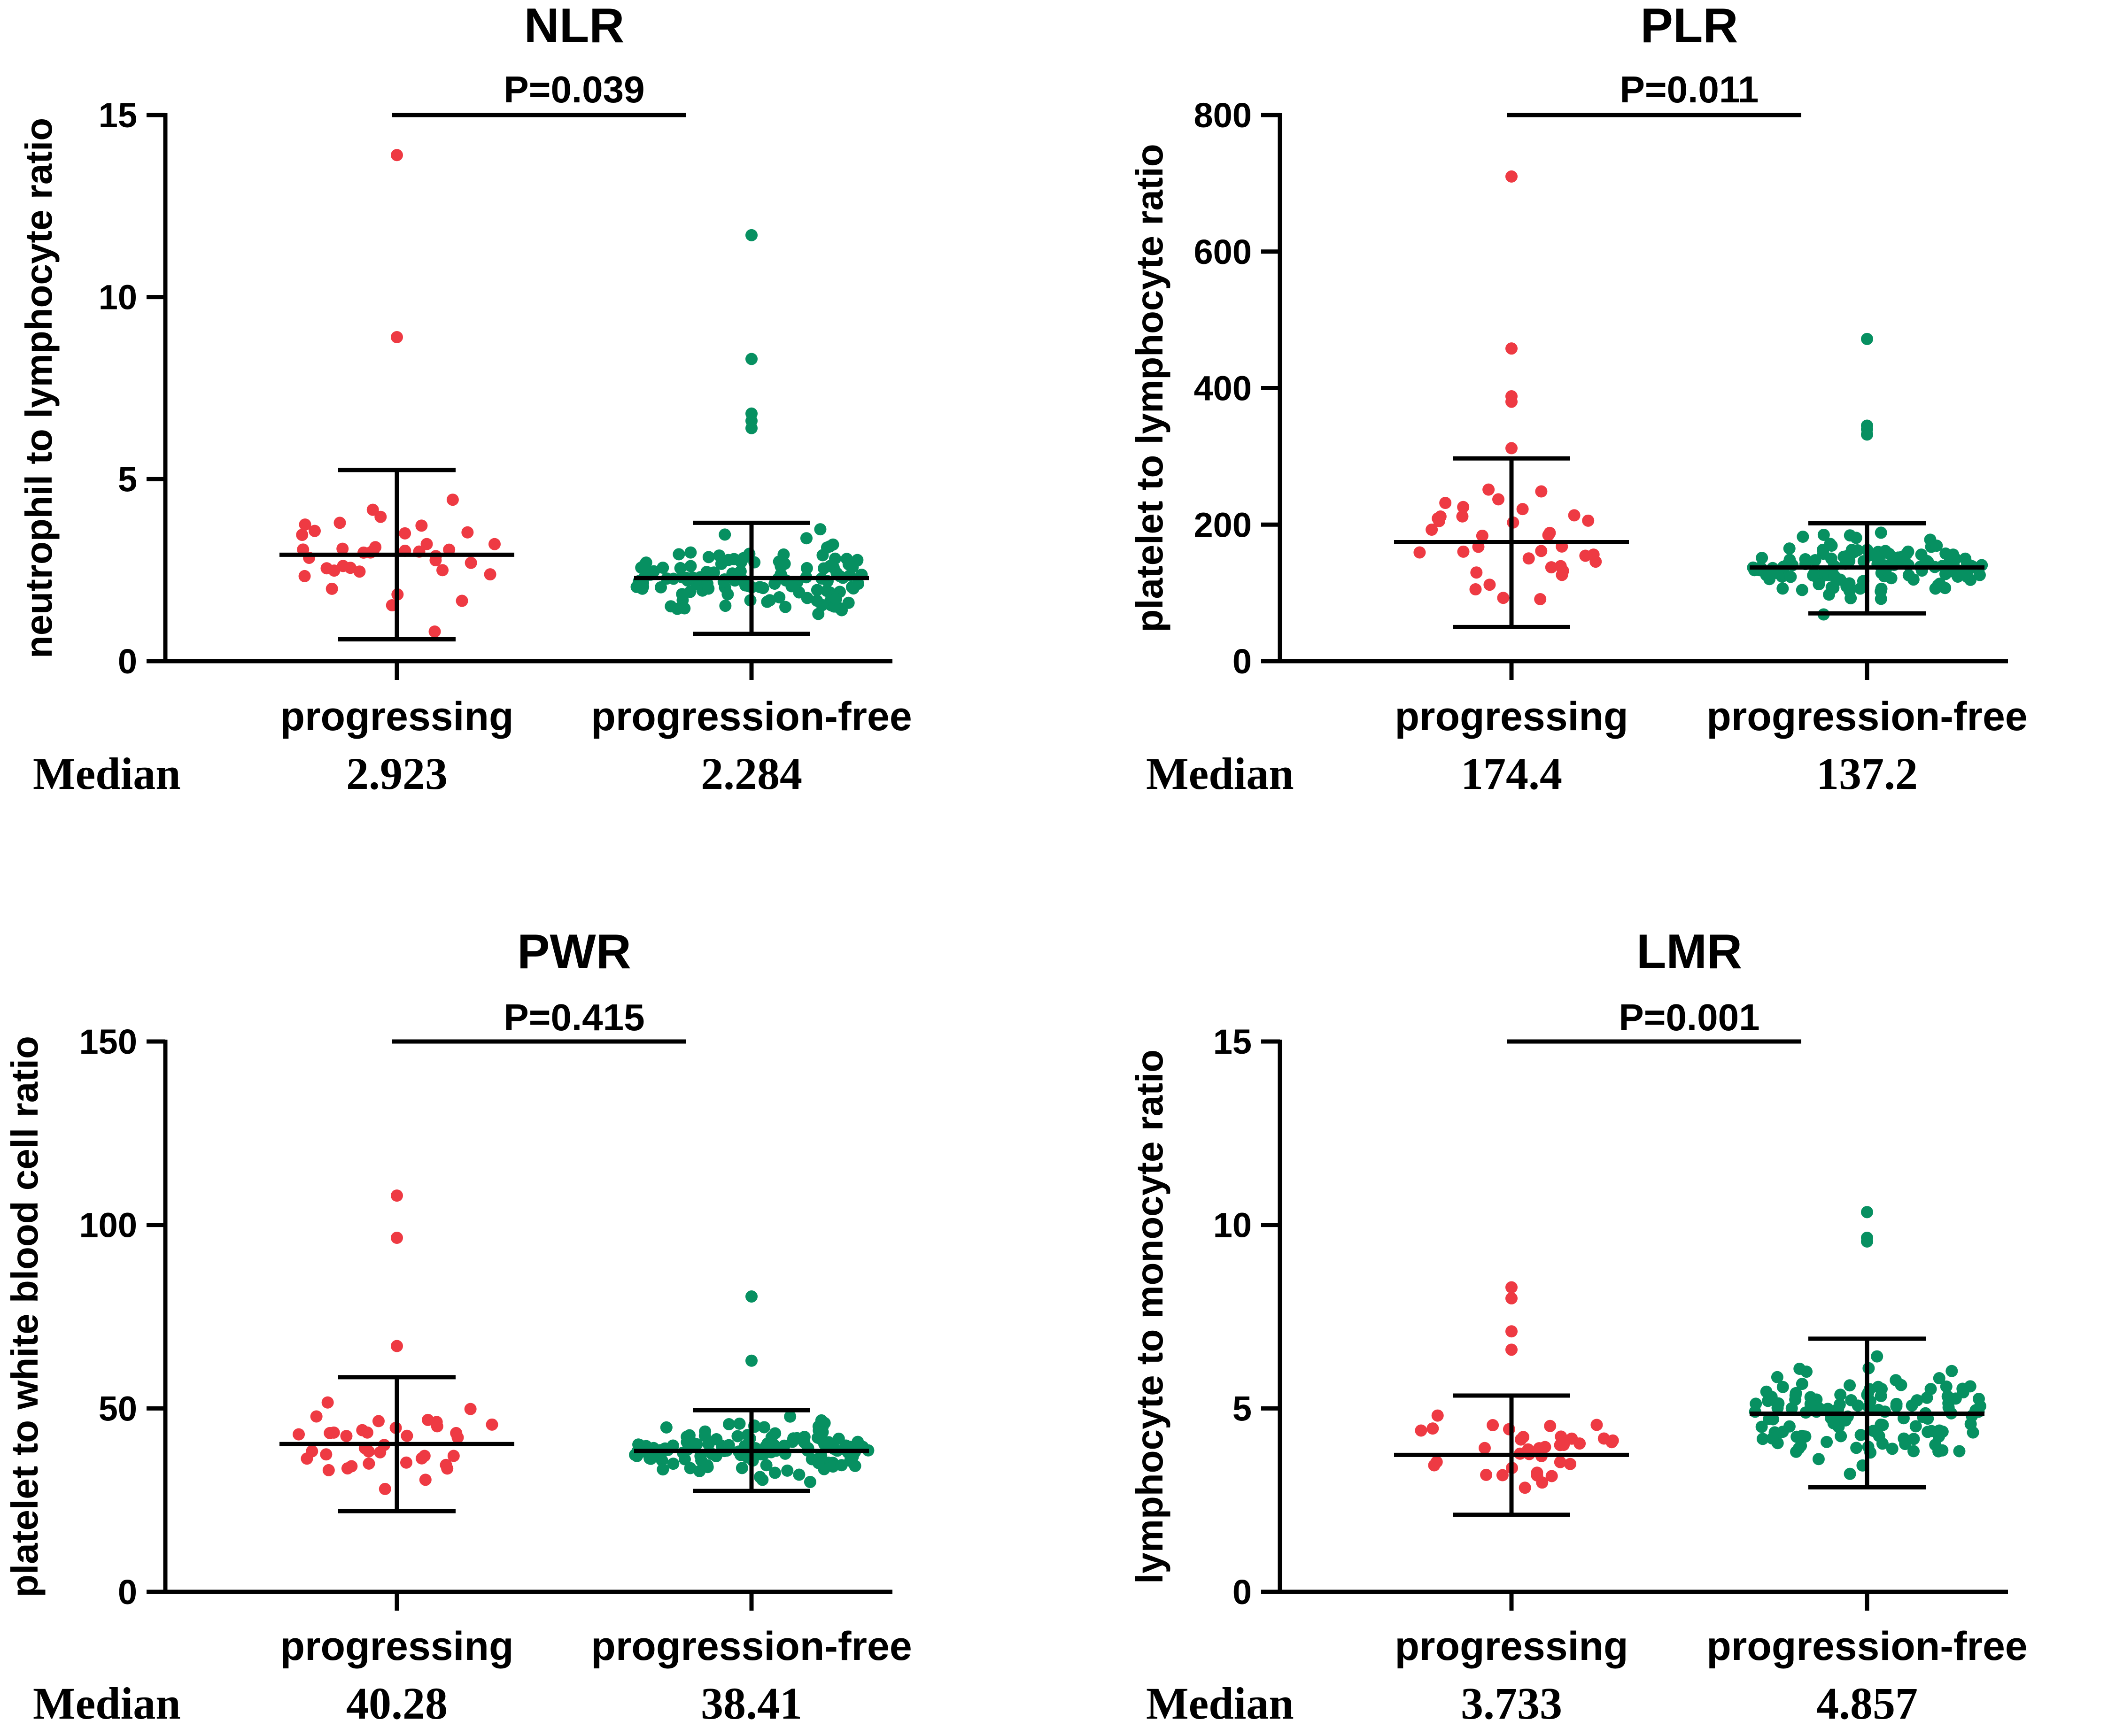  What do you see at coordinates (39, 388) in the screenshot?
I see `y-axis-label: neutrophil to lymphocyte ratio` at bounding box center [39, 388].